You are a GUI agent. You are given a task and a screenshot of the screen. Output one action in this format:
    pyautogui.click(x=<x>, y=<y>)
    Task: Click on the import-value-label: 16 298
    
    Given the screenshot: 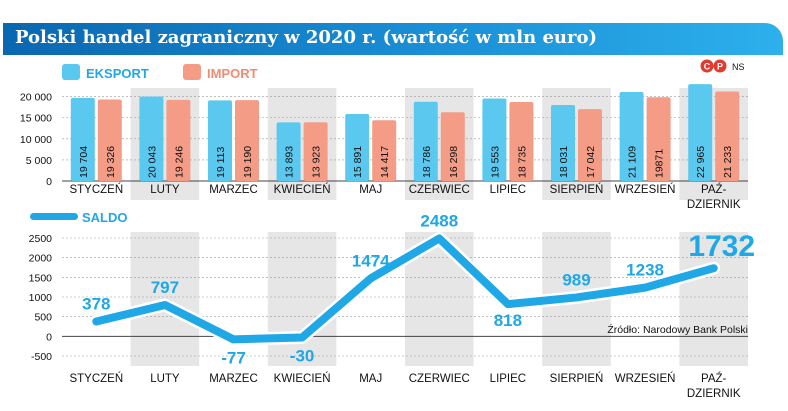 What is the action you would take?
    pyautogui.click(x=454, y=162)
    